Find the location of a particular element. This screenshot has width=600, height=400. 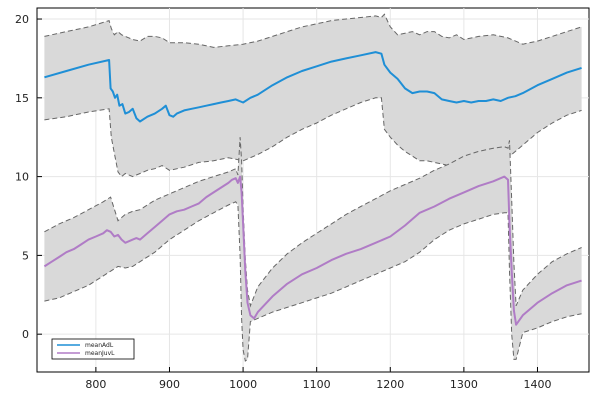

y-tick-label: 0 is located at coordinates (25, 334).